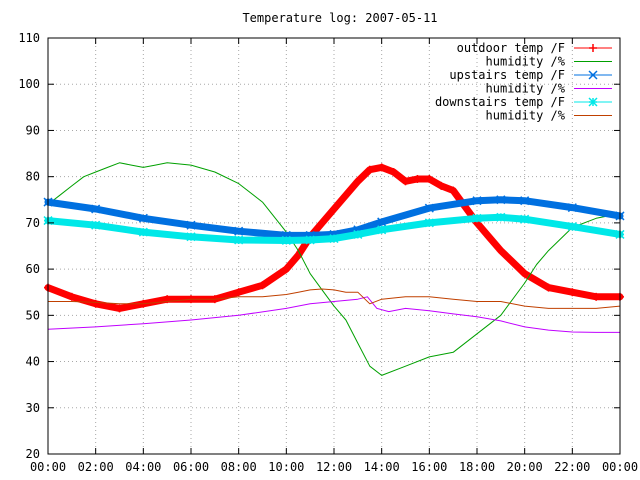 The height and width of the screenshot is (480, 640). I want to click on x-tick-label: 06:00, so click(191, 467).